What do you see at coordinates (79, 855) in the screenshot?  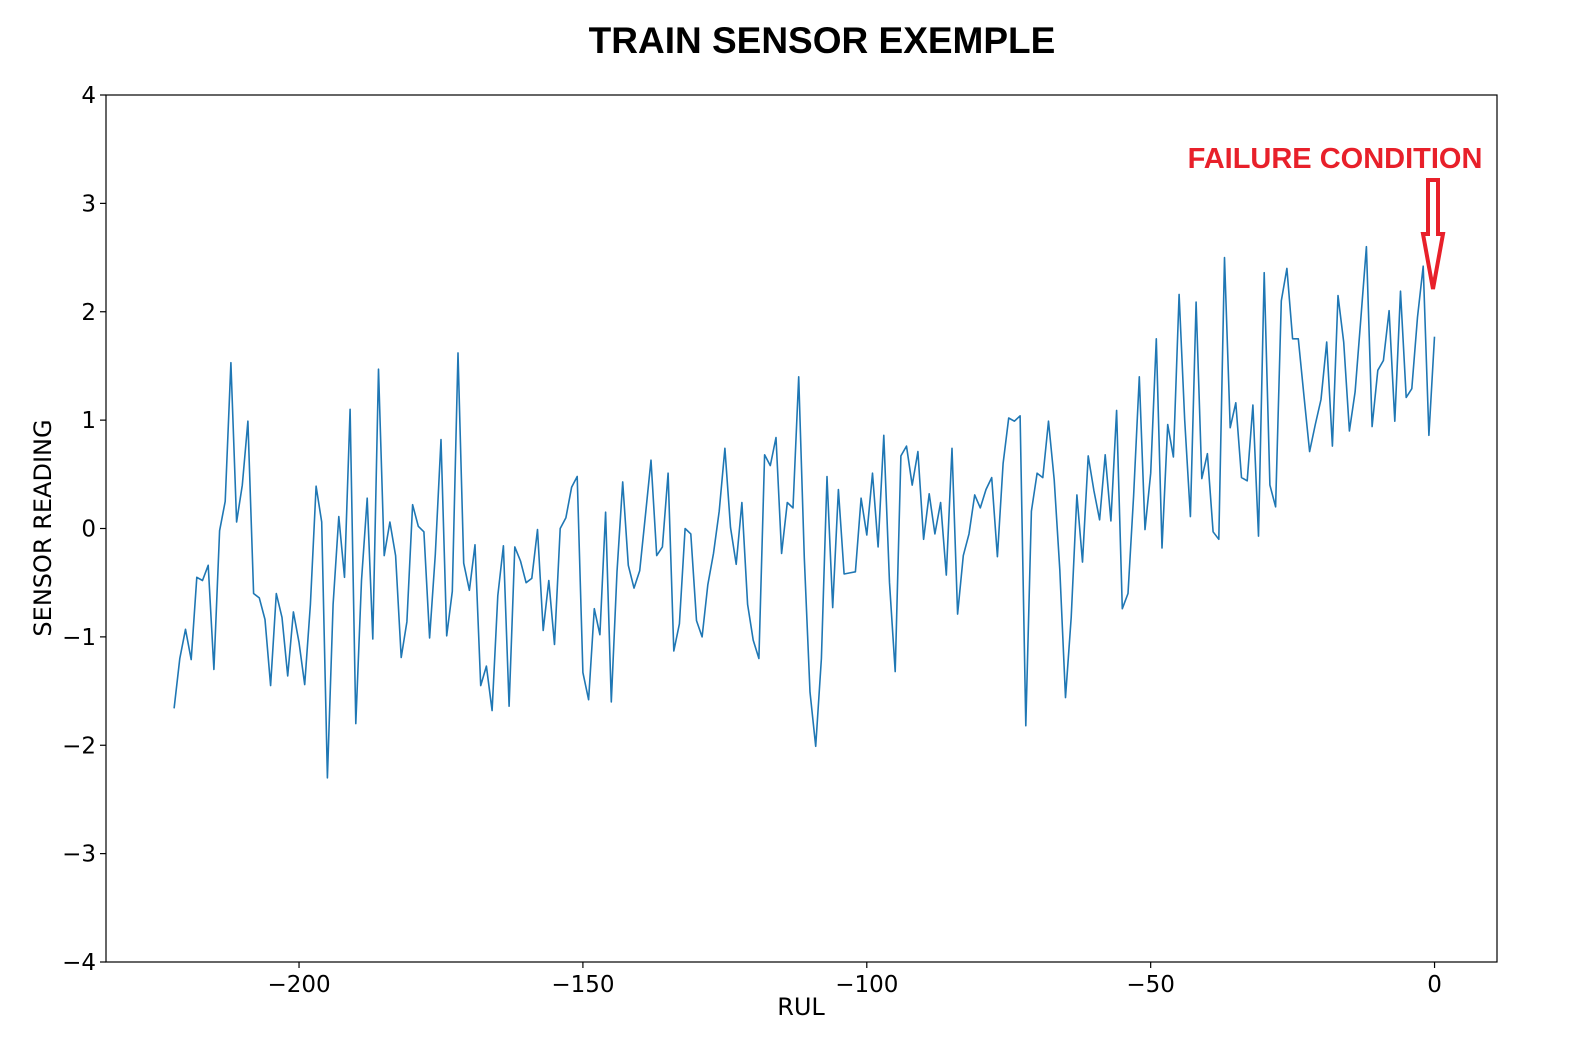 I see `y-tick-label: −3` at bounding box center [79, 855].